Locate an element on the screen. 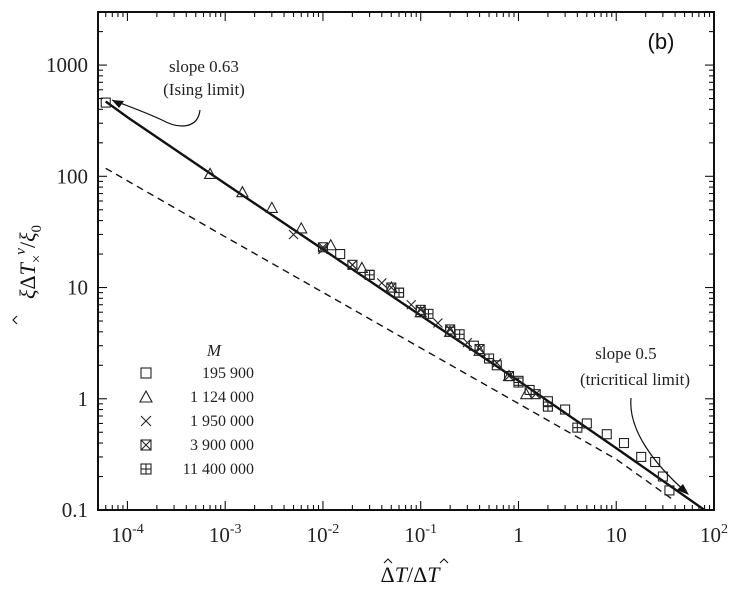  x-tick-label: 10⁻³ is located at coordinates (225, 534).